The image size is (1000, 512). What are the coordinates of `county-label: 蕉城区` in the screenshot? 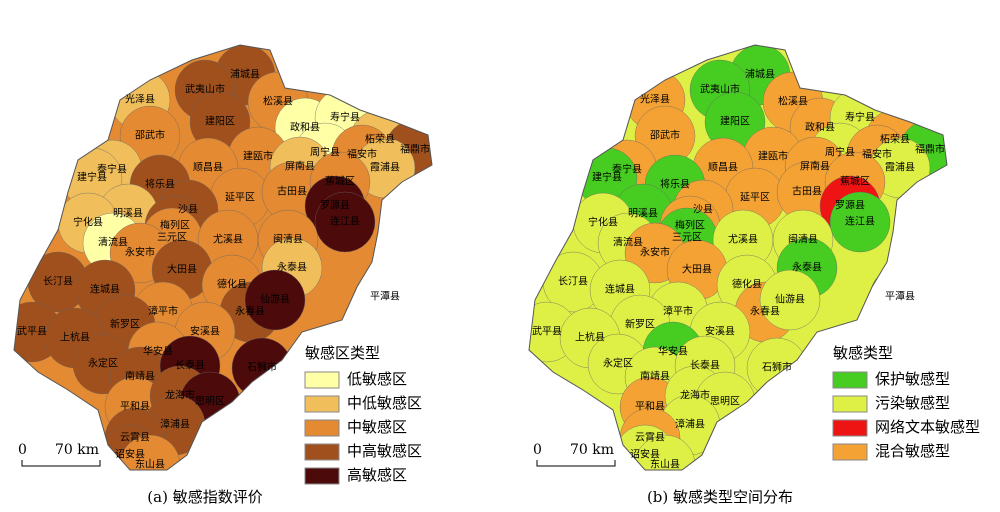 It's located at (855, 182).